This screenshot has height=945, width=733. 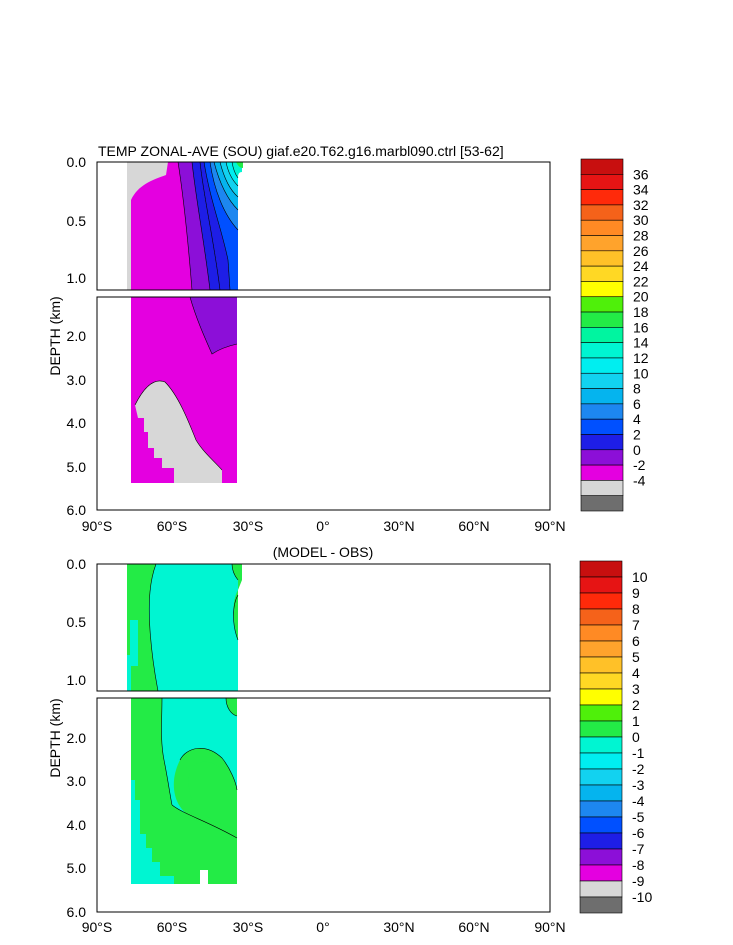 What do you see at coordinates (641, 236) in the screenshot?
I see `colorbar-label: 28` at bounding box center [641, 236].